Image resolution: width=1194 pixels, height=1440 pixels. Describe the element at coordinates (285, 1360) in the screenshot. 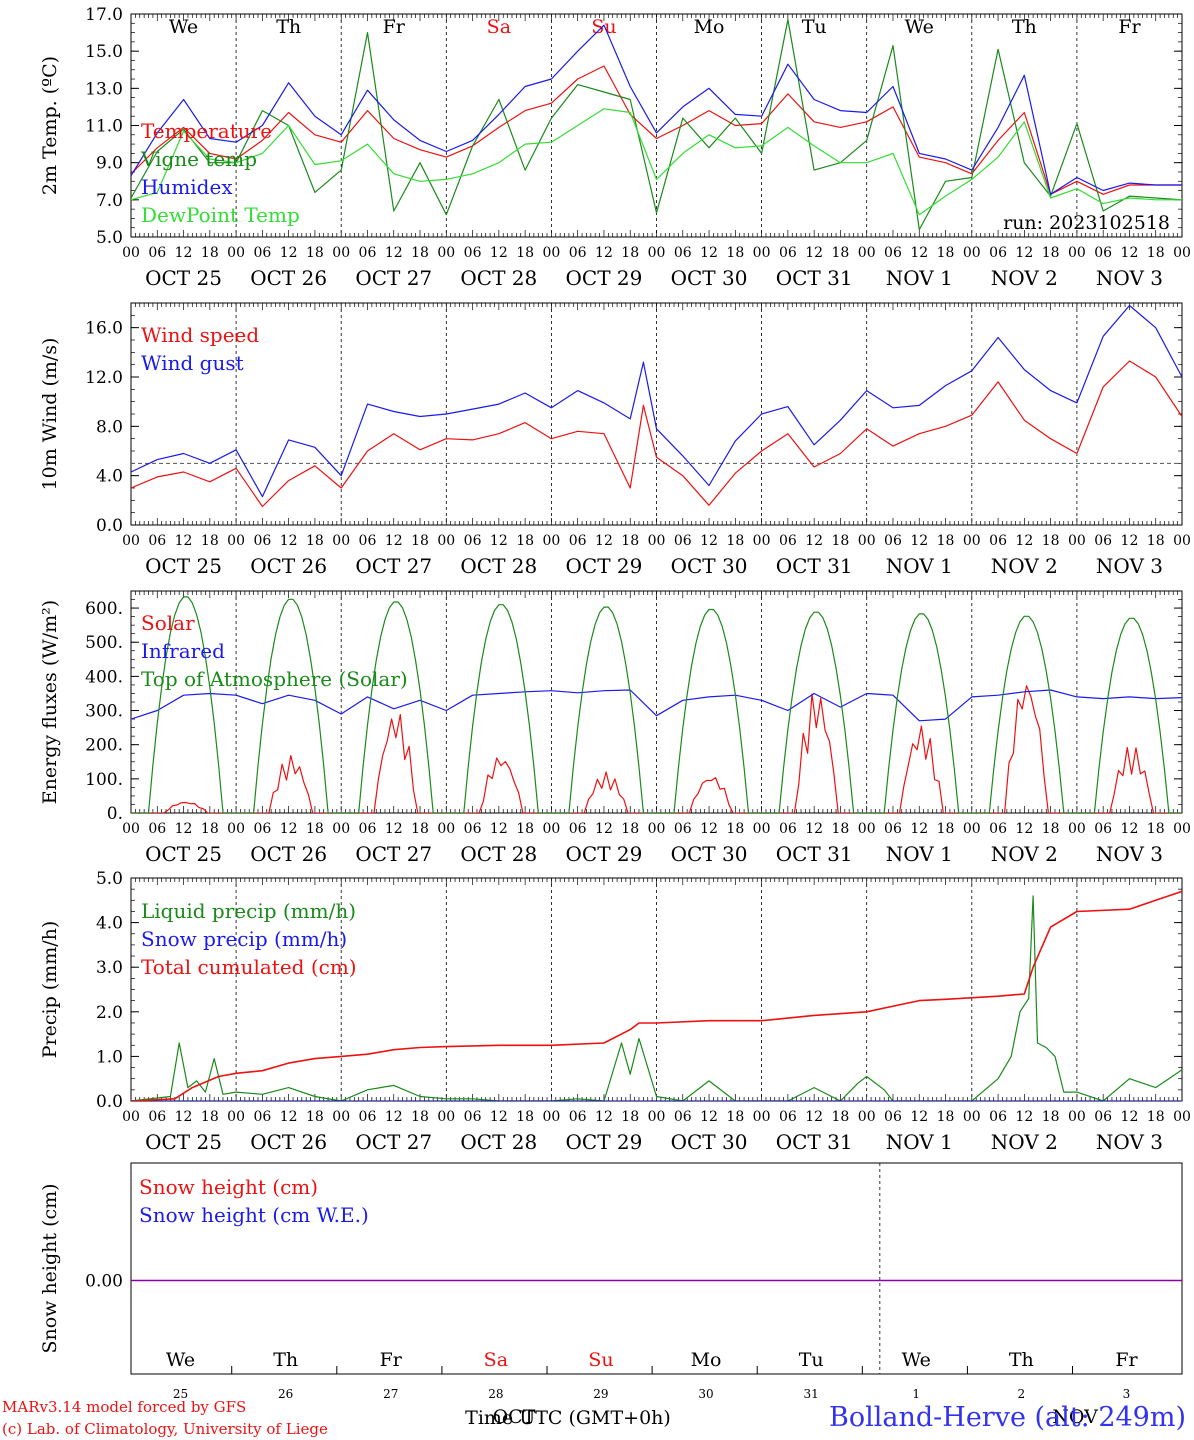

I see `weekday-label: Th` at that location.